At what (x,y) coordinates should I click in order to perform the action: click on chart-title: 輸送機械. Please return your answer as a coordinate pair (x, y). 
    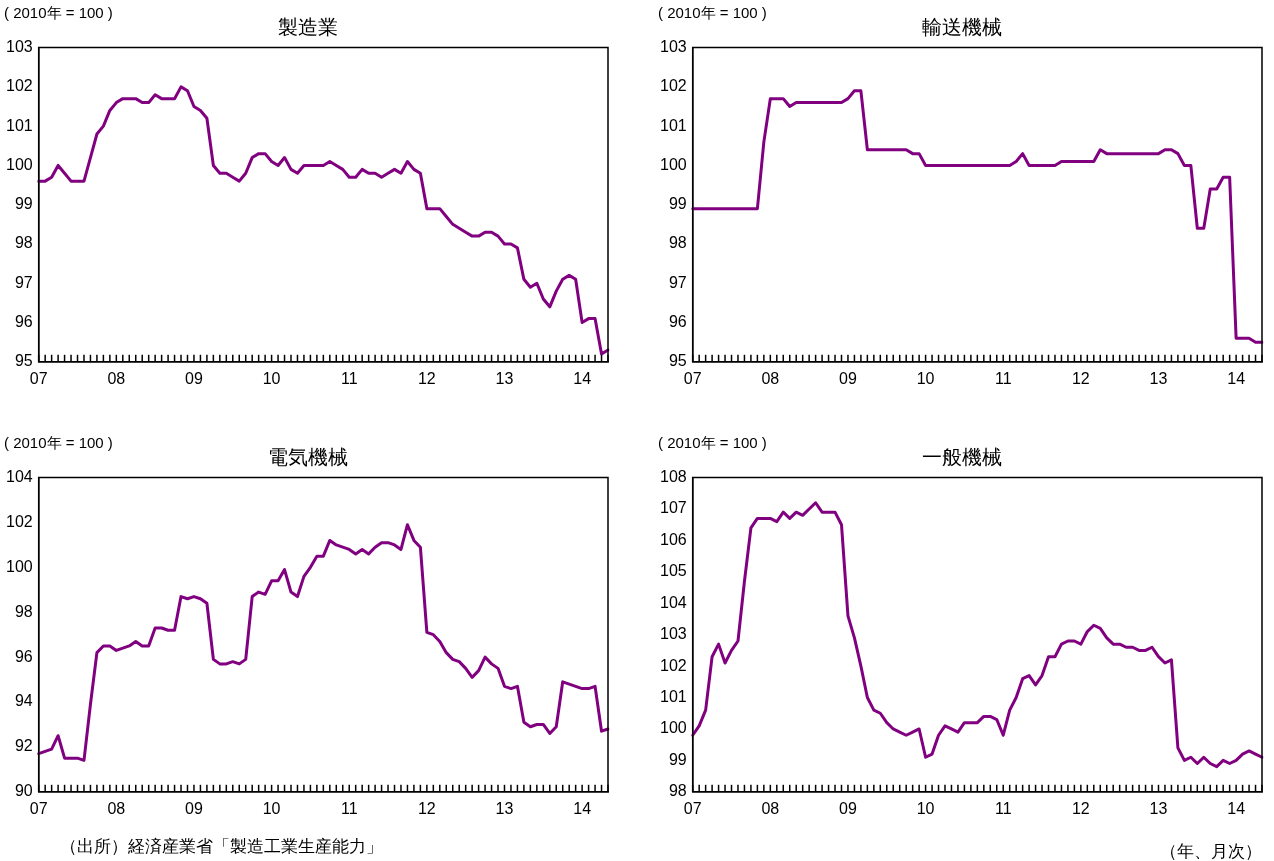
    Looking at the image, I should click on (962, 27).